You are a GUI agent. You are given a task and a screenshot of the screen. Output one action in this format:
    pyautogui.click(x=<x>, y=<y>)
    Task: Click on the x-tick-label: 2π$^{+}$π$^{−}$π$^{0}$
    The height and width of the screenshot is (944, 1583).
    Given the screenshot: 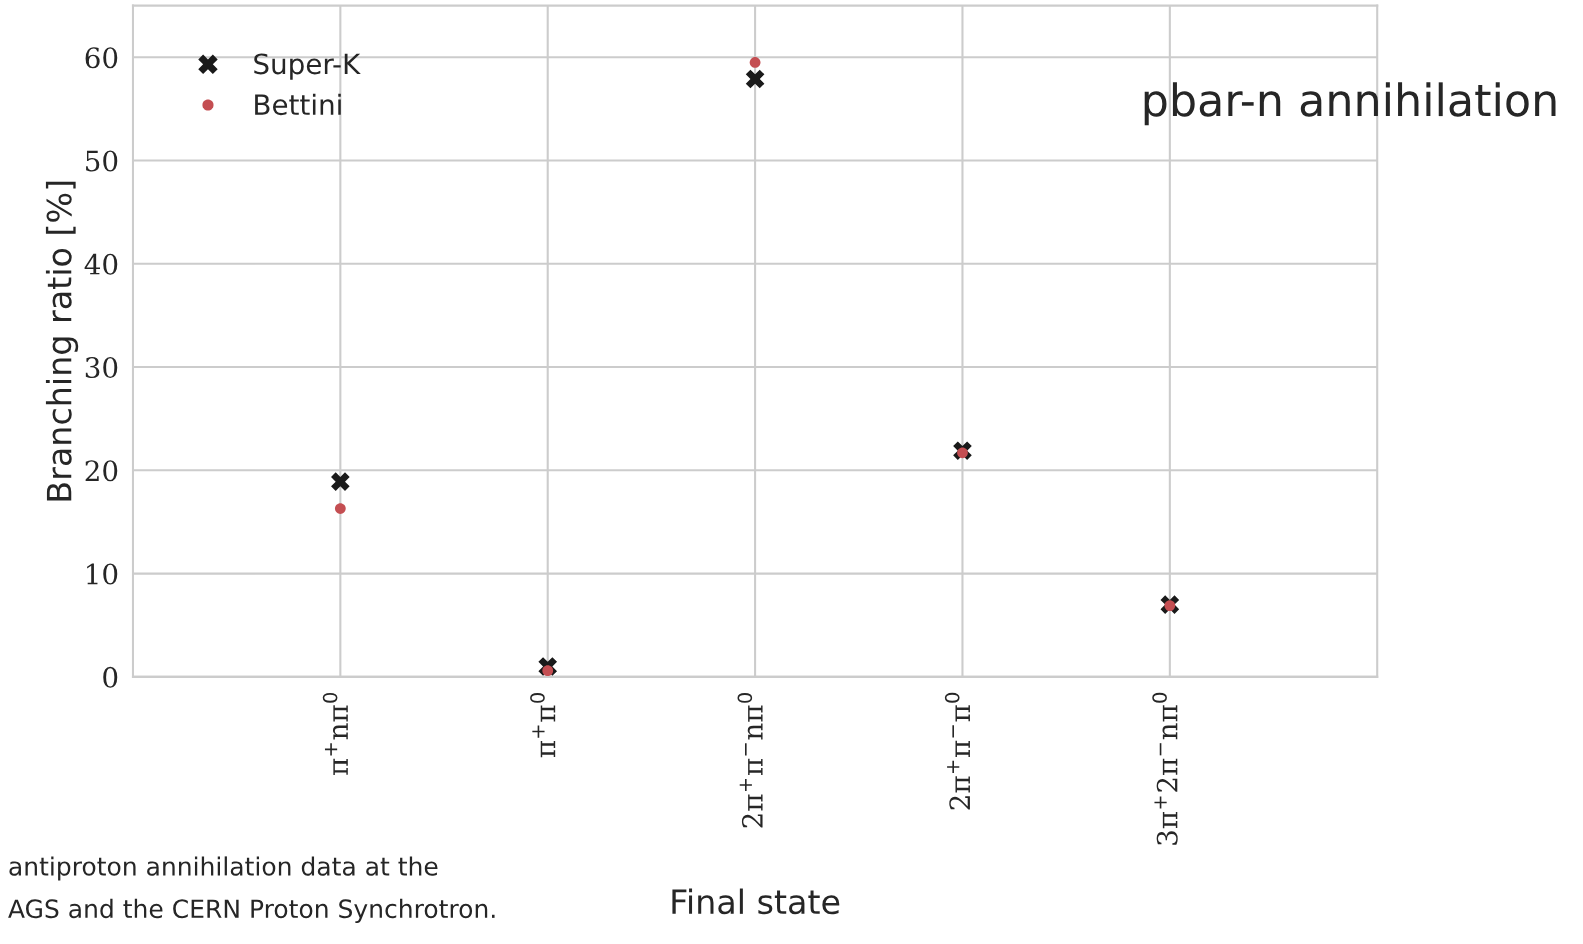 What is the action you would take?
    pyautogui.click(x=957, y=751)
    